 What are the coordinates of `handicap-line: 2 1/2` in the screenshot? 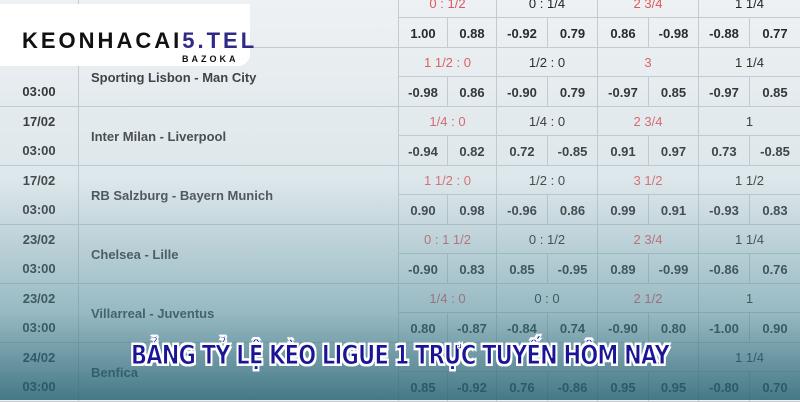 It's located at (647, 298).